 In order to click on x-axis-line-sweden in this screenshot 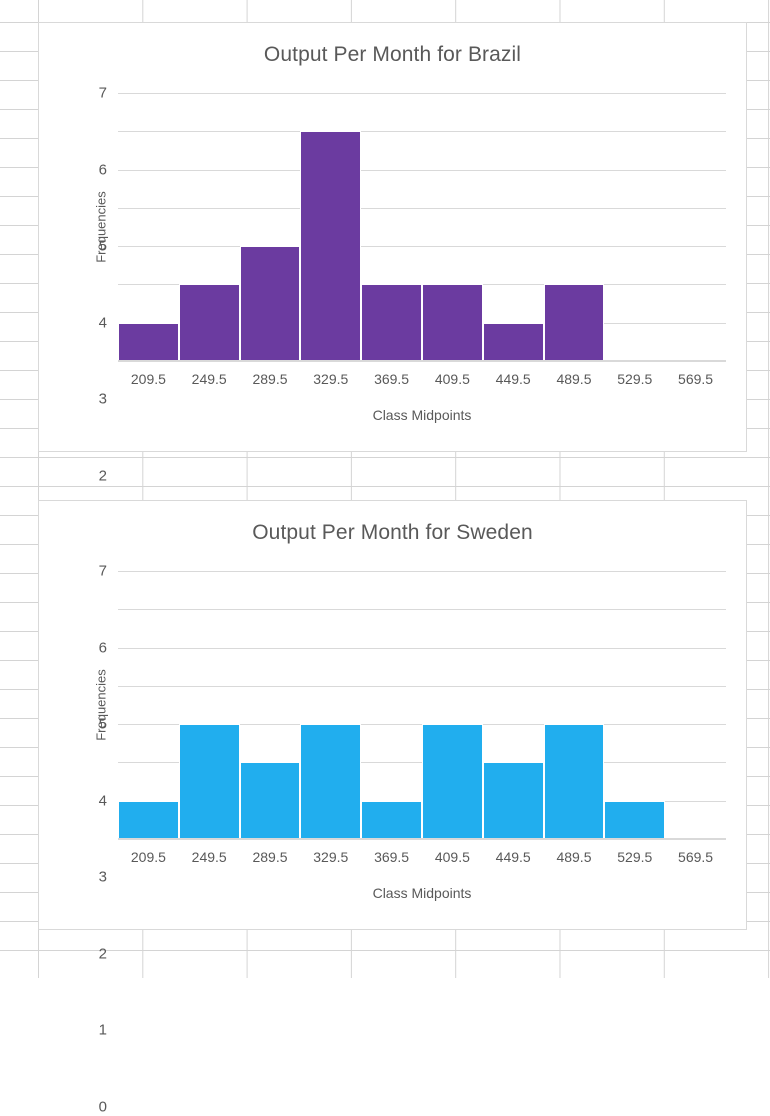, I will do `click(422, 839)`.